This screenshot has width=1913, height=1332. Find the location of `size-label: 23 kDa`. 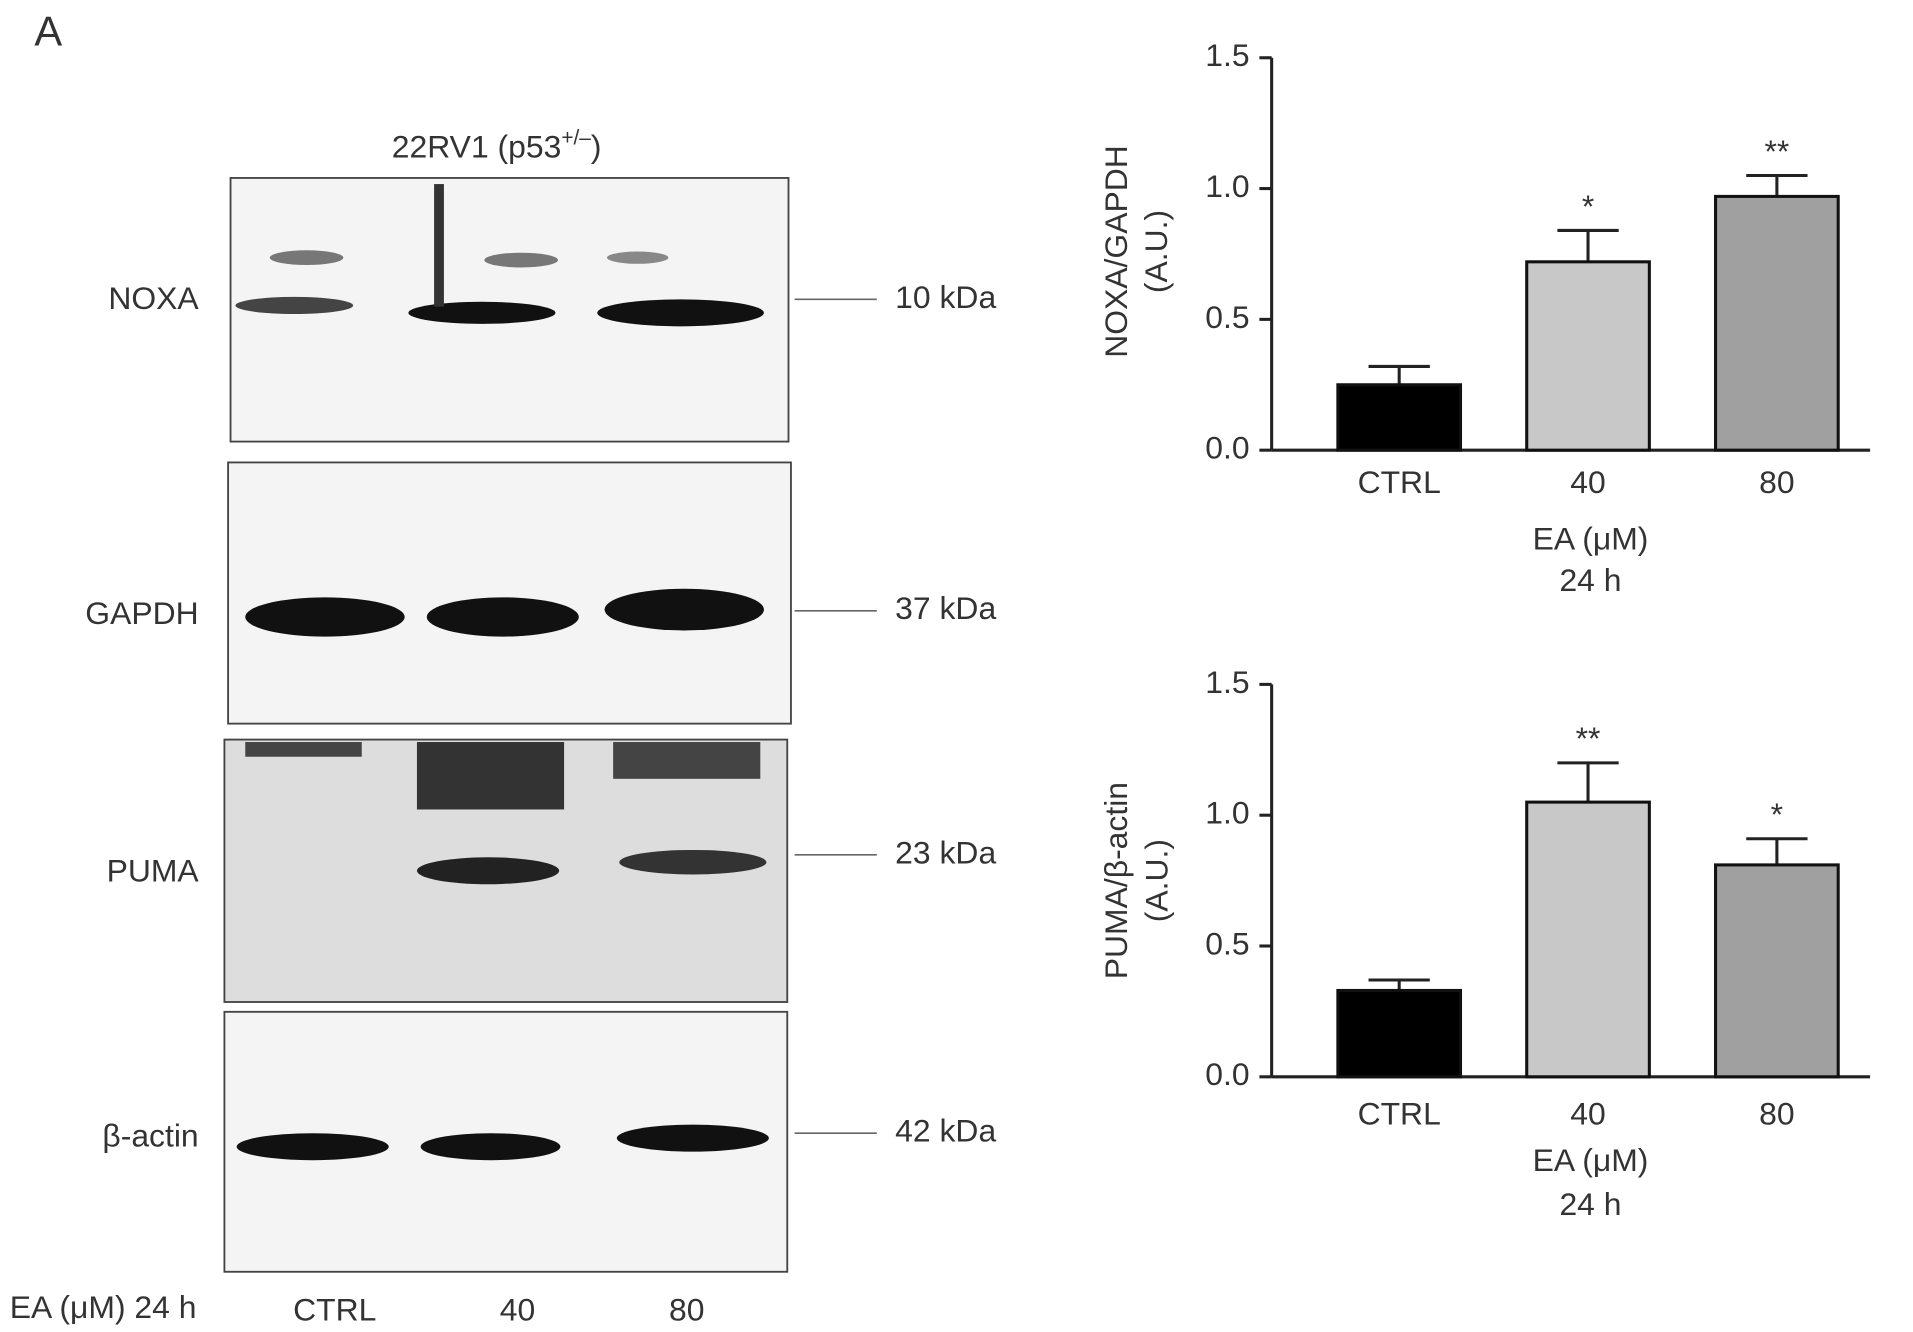

size-label: 23 kDa is located at coordinates (945, 852).